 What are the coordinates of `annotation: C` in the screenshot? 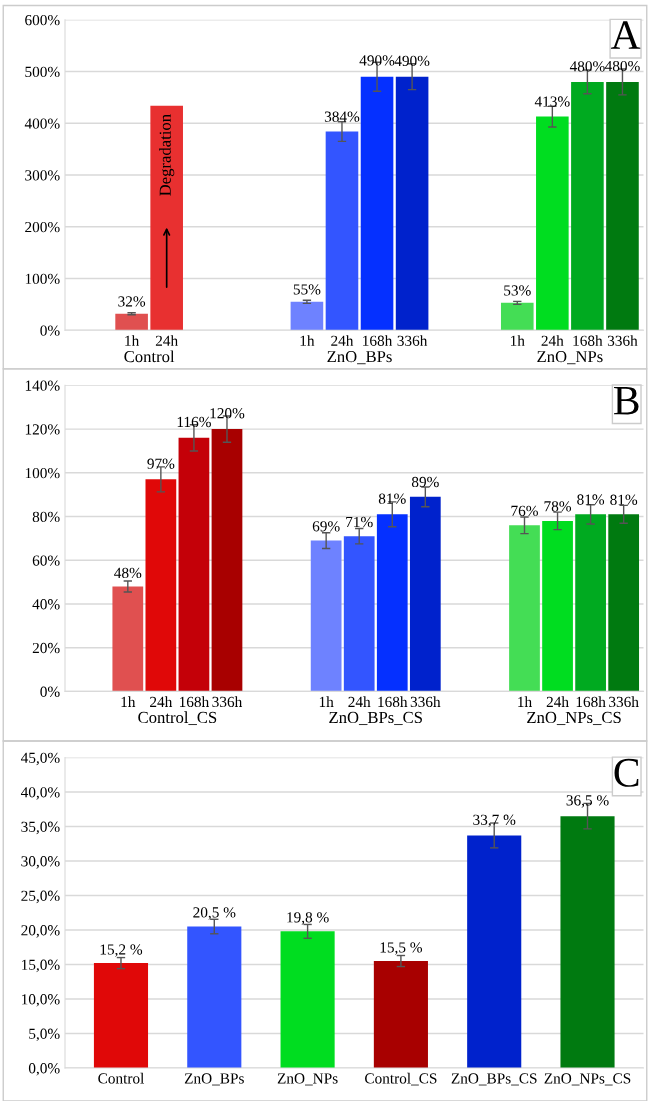 It's located at (626, 772).